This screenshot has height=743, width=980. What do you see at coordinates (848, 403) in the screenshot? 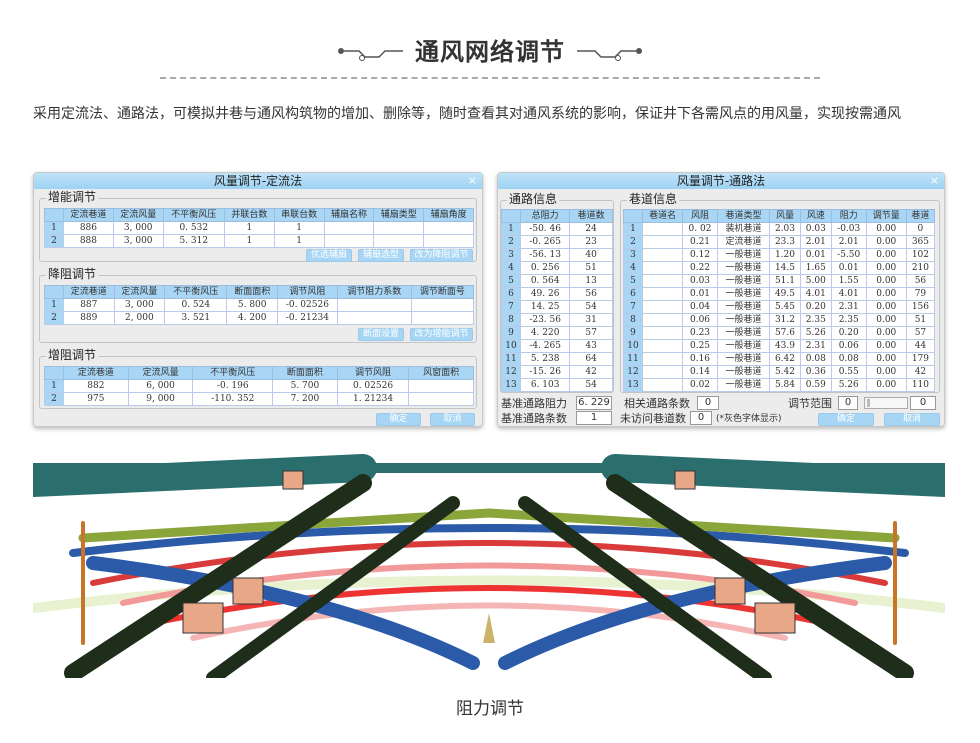
I see `range-min-field: 0` at bounding box center [848, 403].